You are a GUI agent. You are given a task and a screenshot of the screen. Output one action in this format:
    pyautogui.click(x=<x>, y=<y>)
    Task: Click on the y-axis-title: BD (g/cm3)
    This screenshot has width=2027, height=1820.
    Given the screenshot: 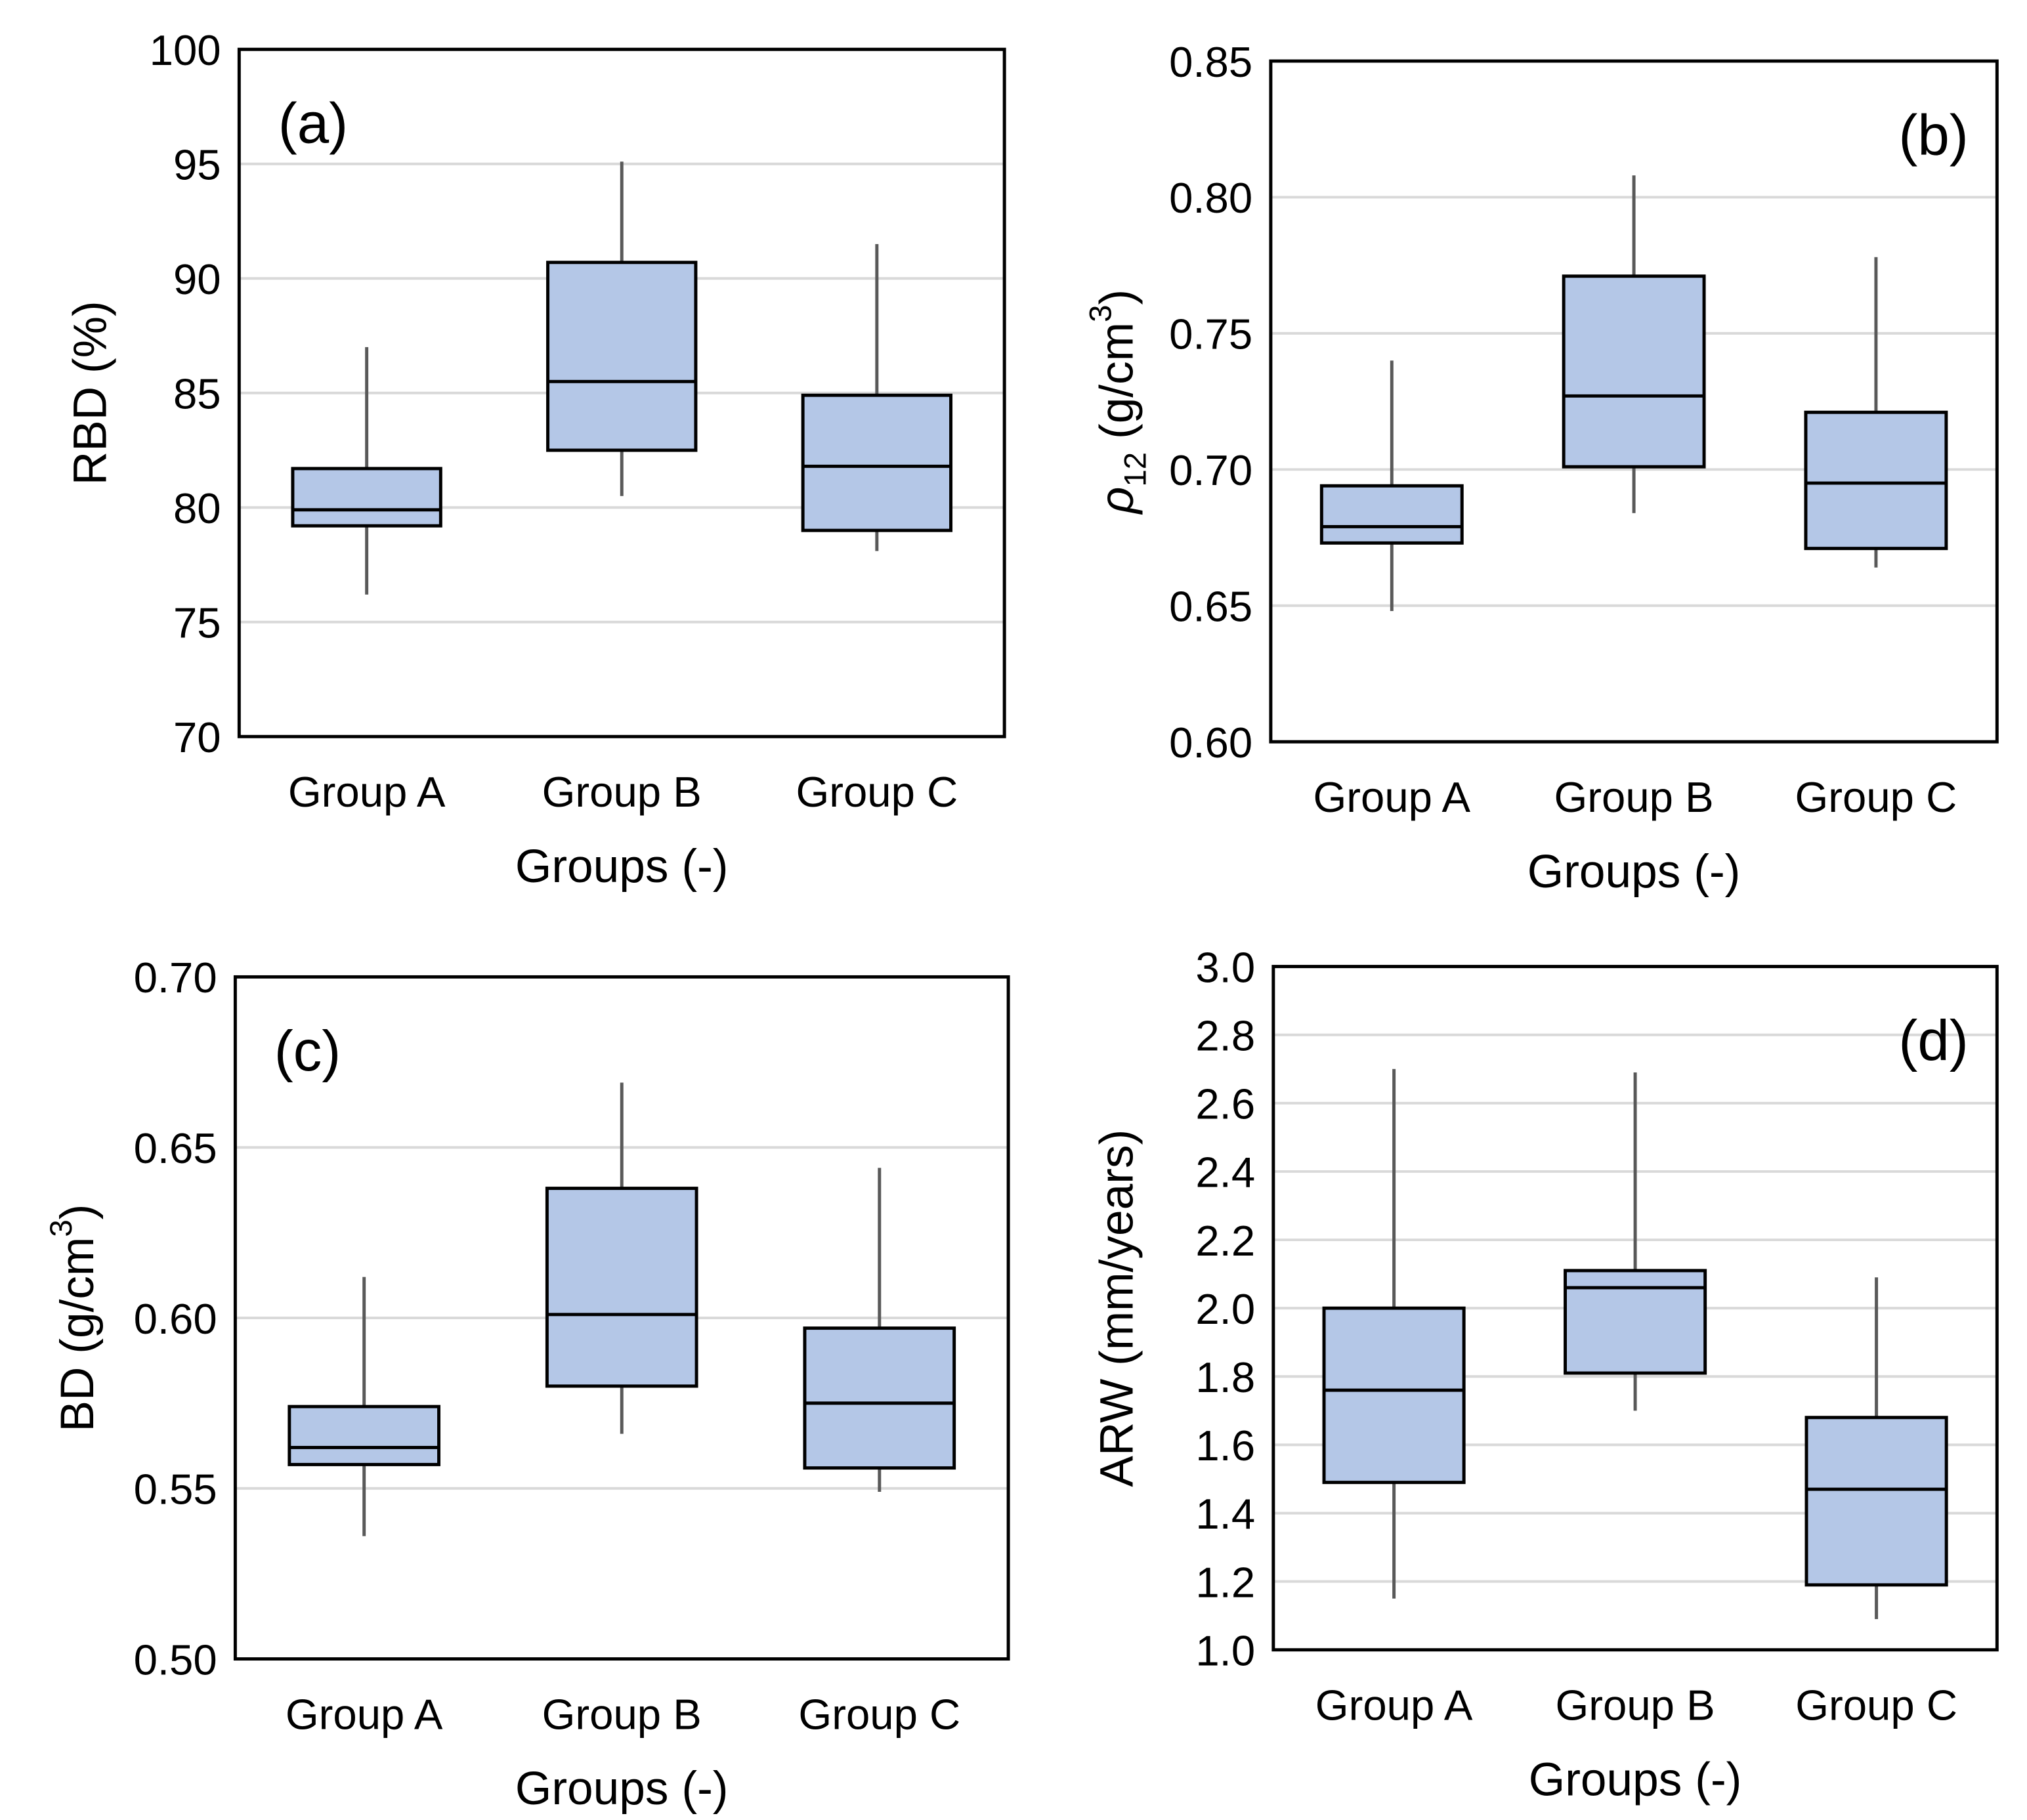 What is the action you would take?
    pyautogui.click(x=74, y=1317)
    